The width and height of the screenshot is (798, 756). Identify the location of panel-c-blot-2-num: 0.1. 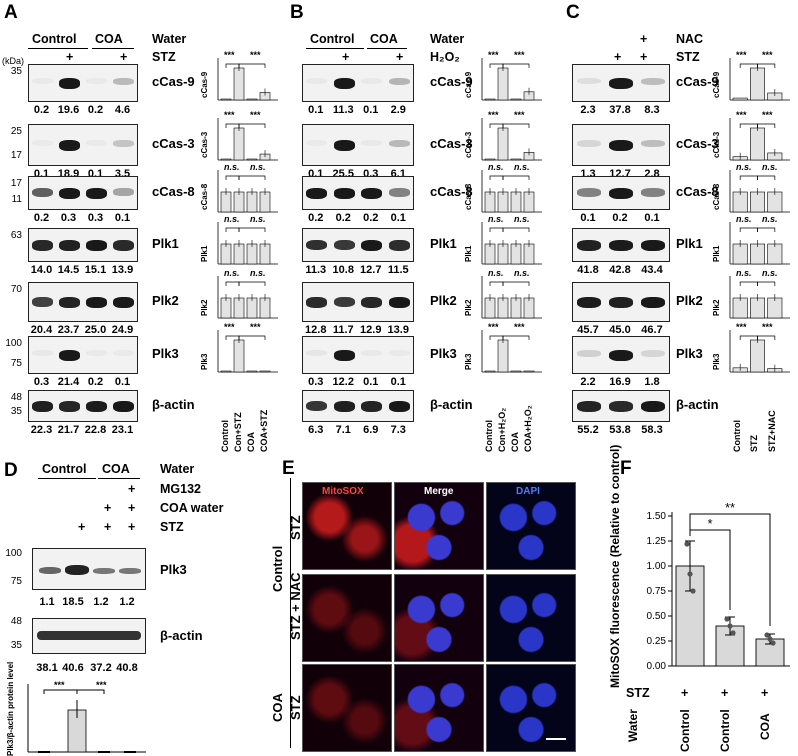
(588, 218).